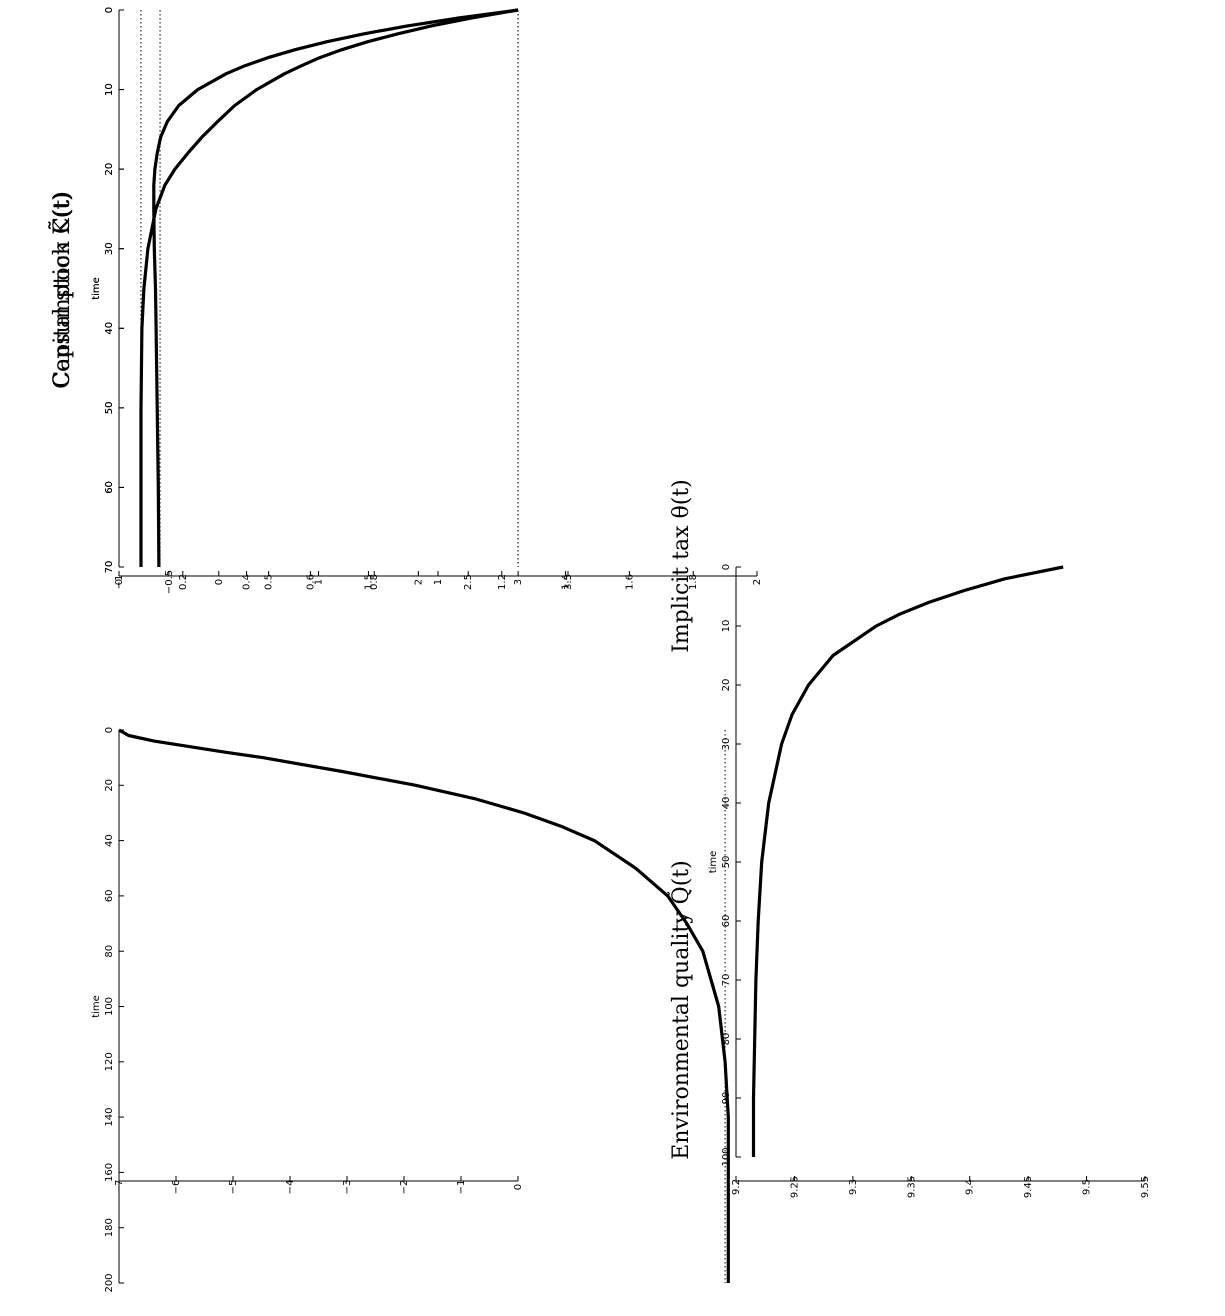 The image size is (1225, 1316). Describe the element at coordinates (169, 582) in the screenshot. I see `y-tick-label: −0.5` at that location.